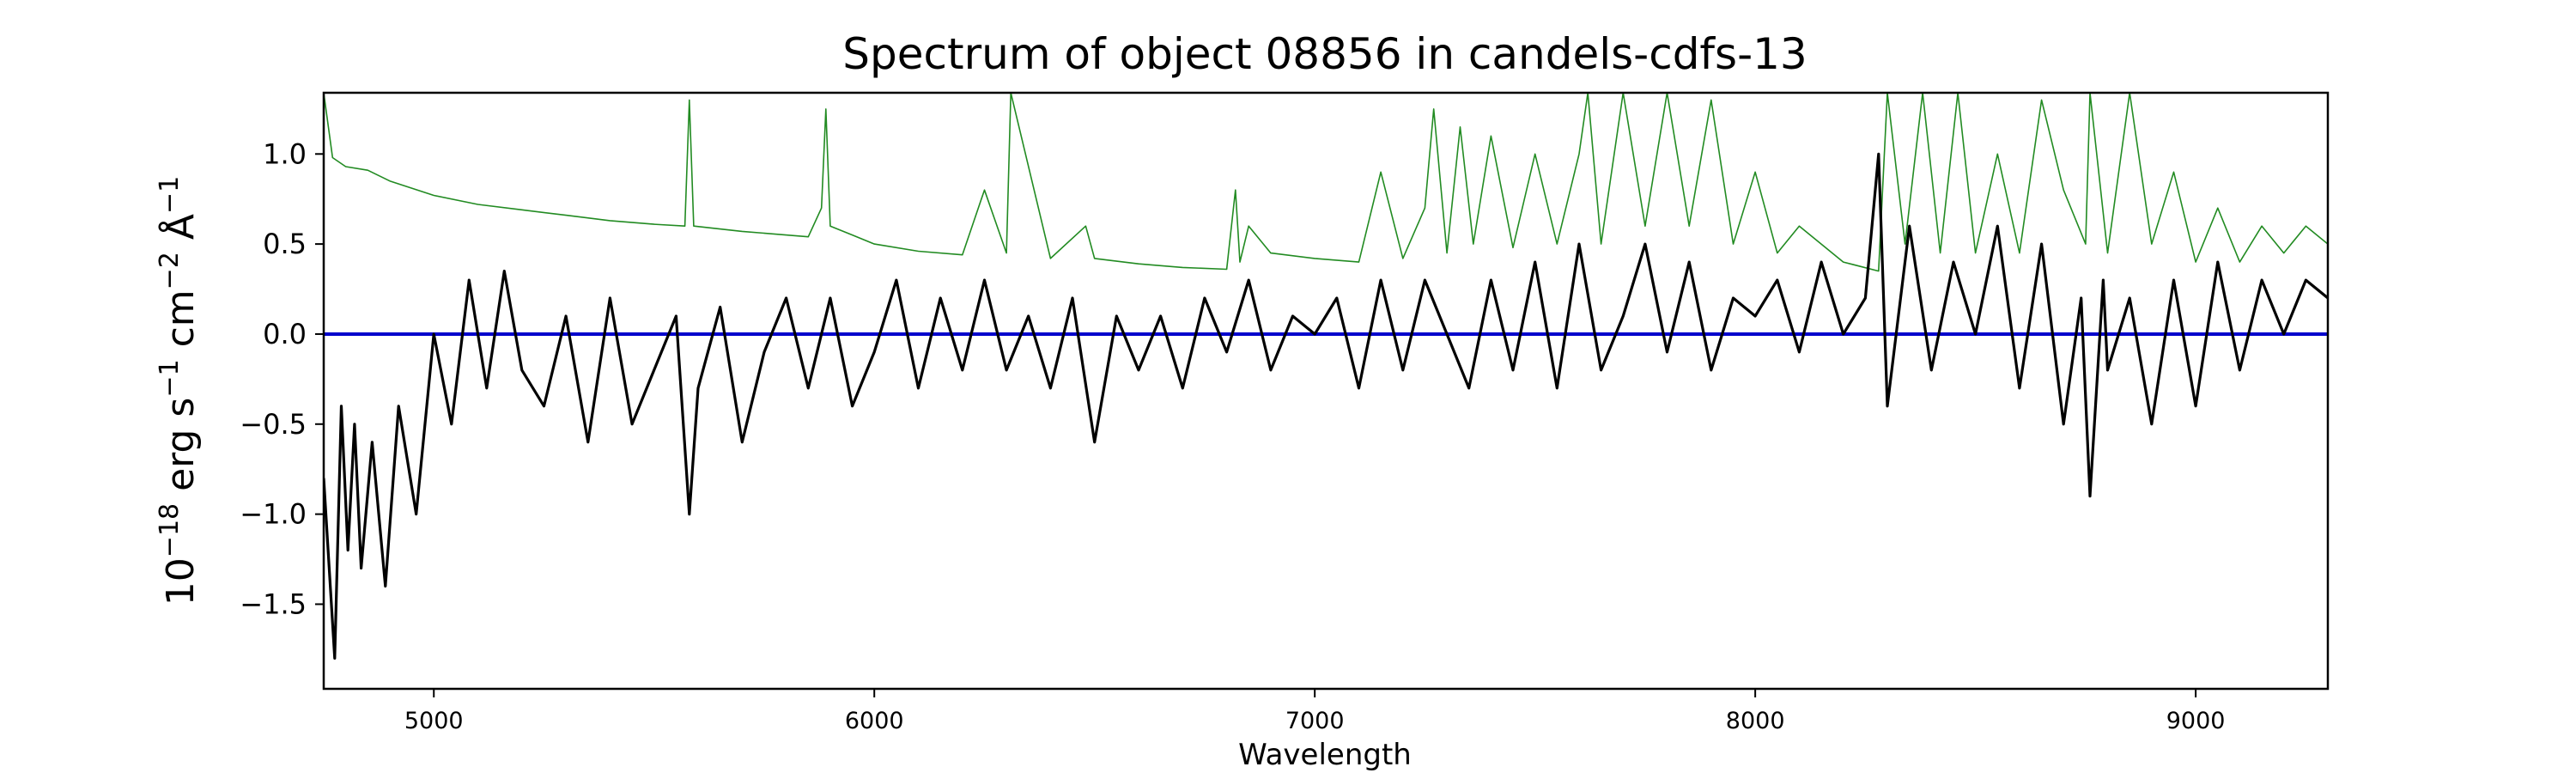 This screenshot has width=2576, height=773. I want to click on x-tick-label: 9000, so click(2196, 721).